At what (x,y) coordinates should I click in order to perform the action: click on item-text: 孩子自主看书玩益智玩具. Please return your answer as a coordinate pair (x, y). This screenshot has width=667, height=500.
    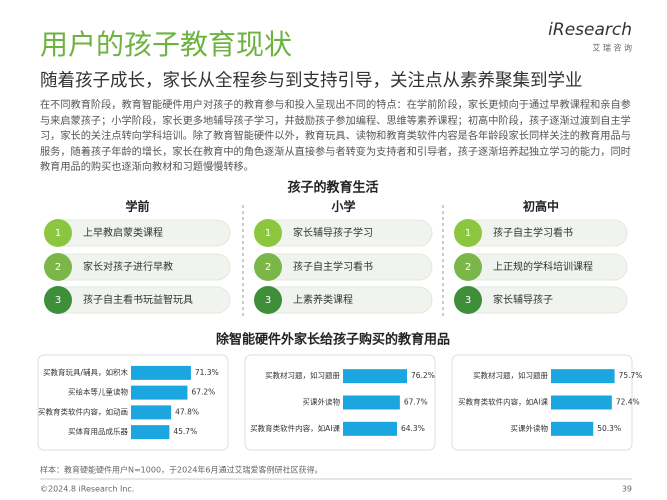
    Looking at the image, I should click on (138, 299).